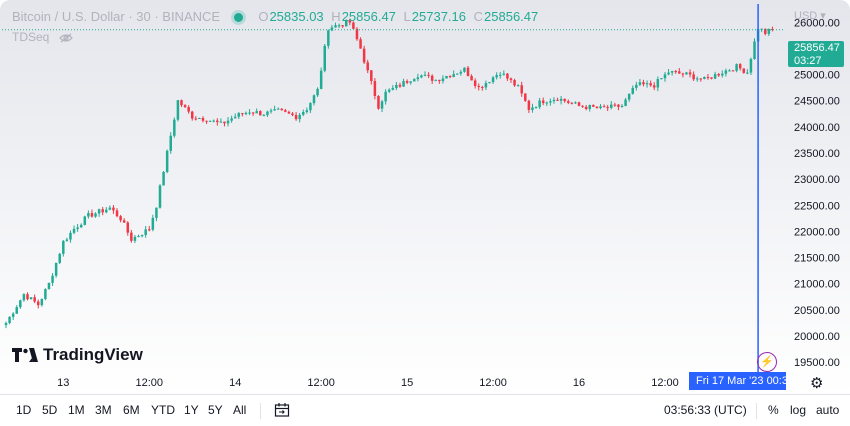  I want to click on tradingview-logo: TradingView, so click(77, 355).